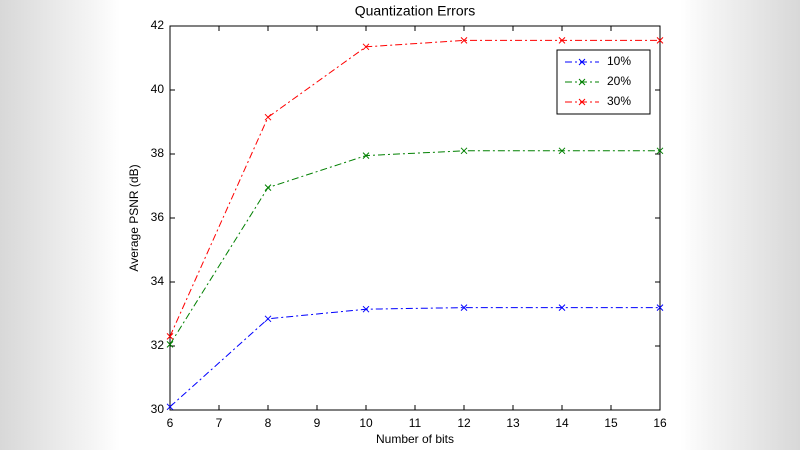 Image resolution: width=800 pixels, height=450 pixels. What do you see at coordinates (611, 423) in the screenshot?
I see `x-tick-label: 15` at bounding box center [611, 423].